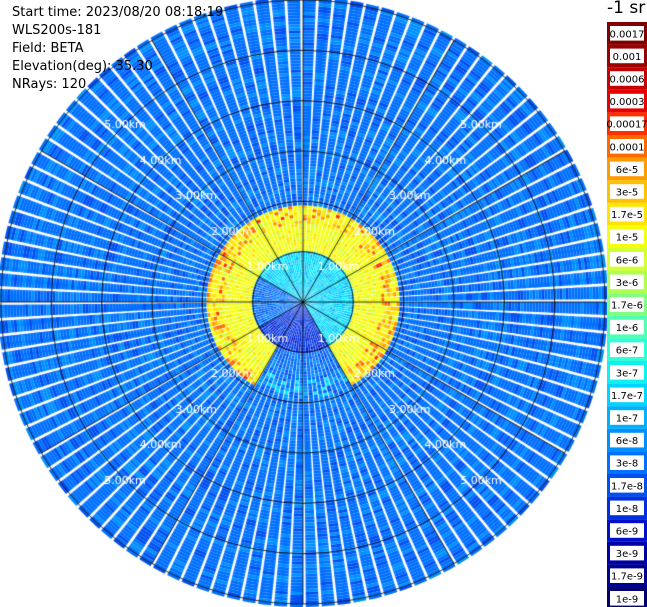 Image resolution: width=647 pixels, height=607 pixels. I want to click on colorbar-tick-label: 0.0003, so click(627, 102).